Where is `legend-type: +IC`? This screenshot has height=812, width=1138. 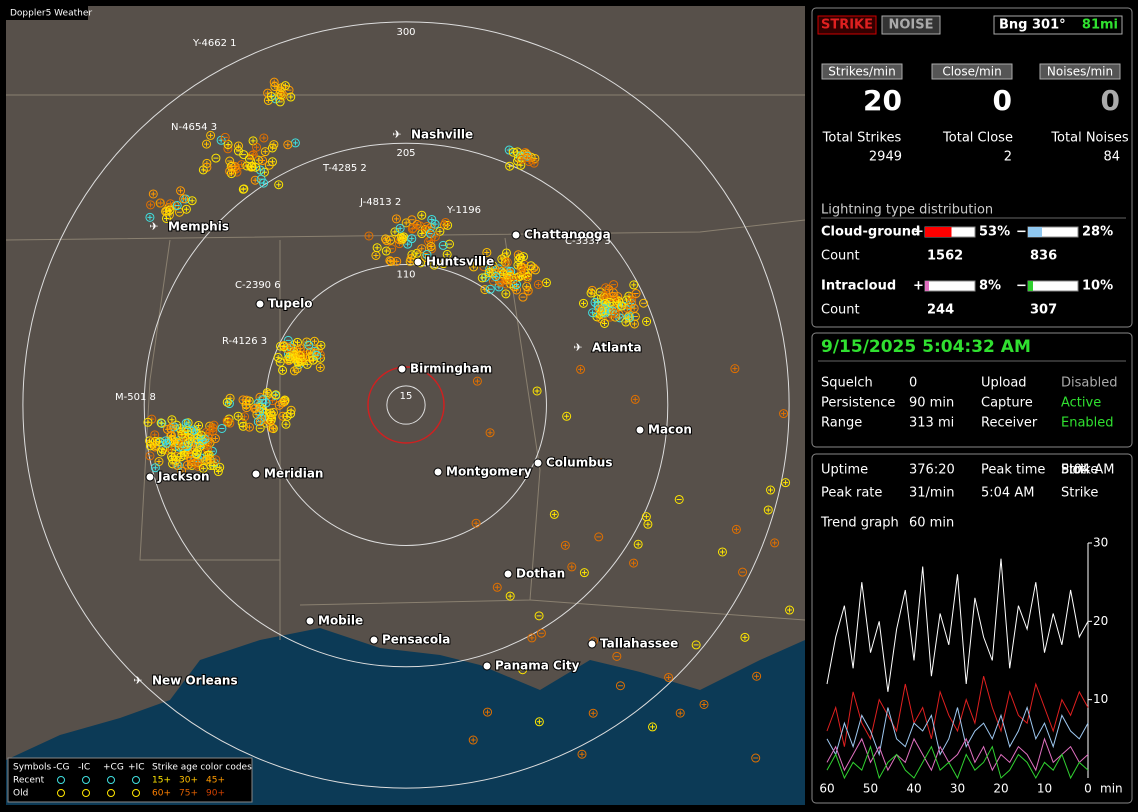 legend-type: +IC is located at coordinates (136, 768).